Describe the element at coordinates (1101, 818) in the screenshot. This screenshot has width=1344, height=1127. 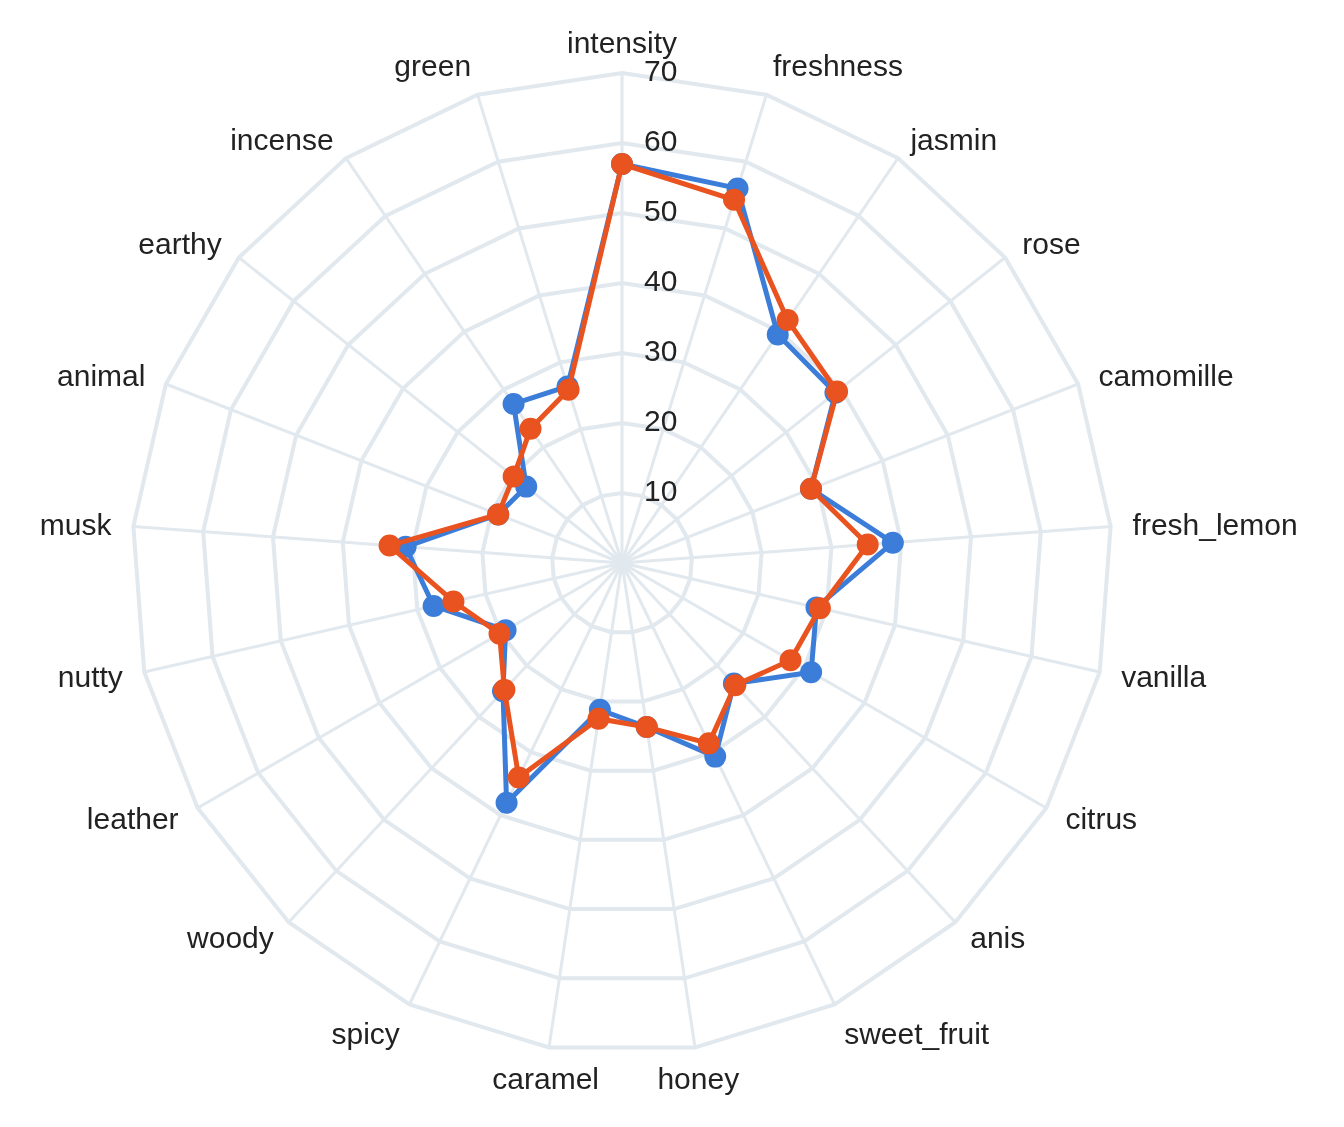
I see `spoke-label: citrus` at that location.